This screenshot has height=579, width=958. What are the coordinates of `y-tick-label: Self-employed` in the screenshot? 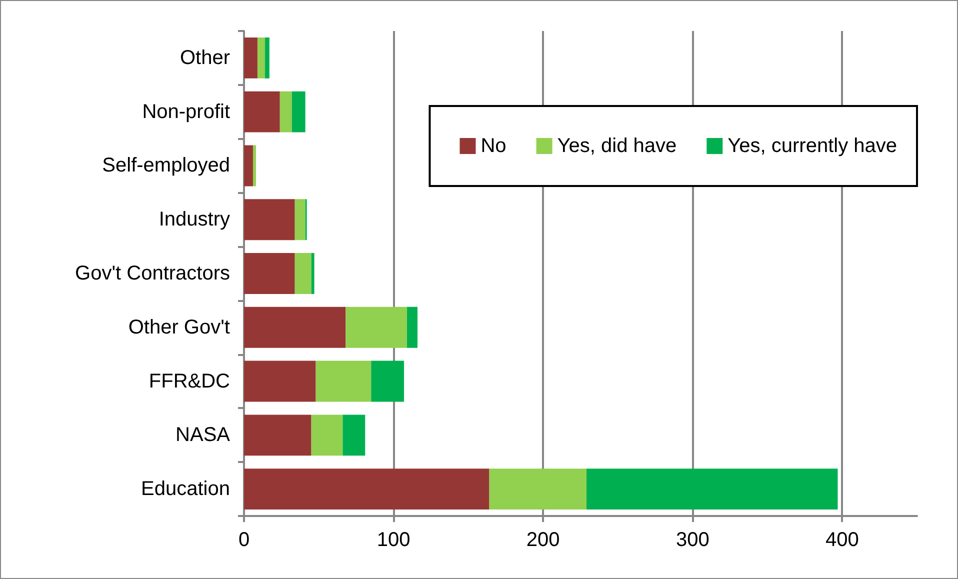 It's located at (166, 165).